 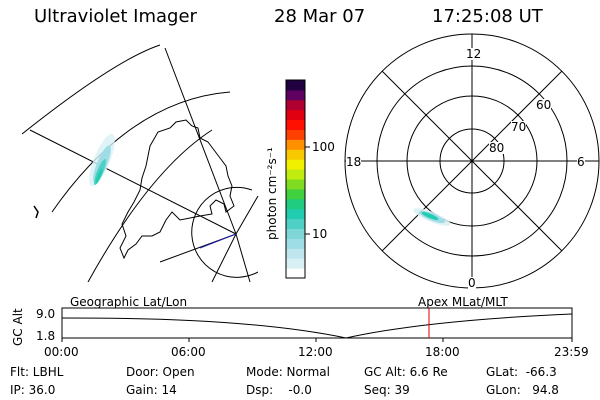 I want to click on info-gc-alt: GC Alt: 6.6 Re, so click(x=406, y=372).